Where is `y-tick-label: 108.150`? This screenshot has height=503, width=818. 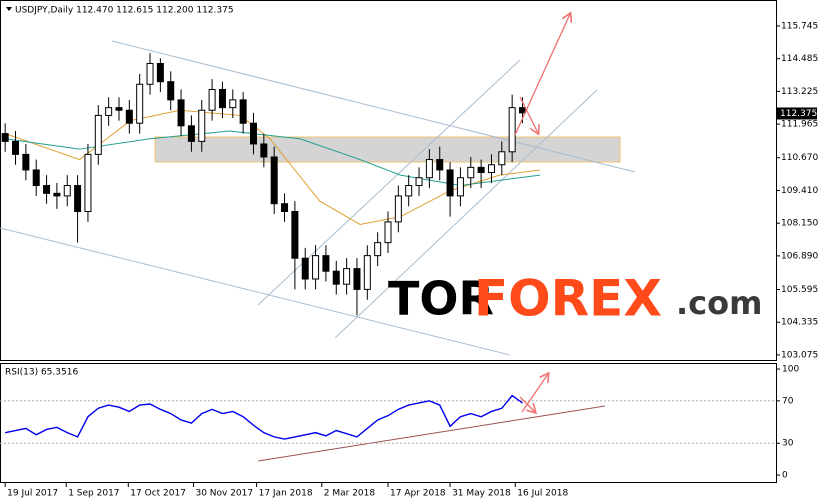 y-tick-label: 108.150 is located at coordinates (799, 224).